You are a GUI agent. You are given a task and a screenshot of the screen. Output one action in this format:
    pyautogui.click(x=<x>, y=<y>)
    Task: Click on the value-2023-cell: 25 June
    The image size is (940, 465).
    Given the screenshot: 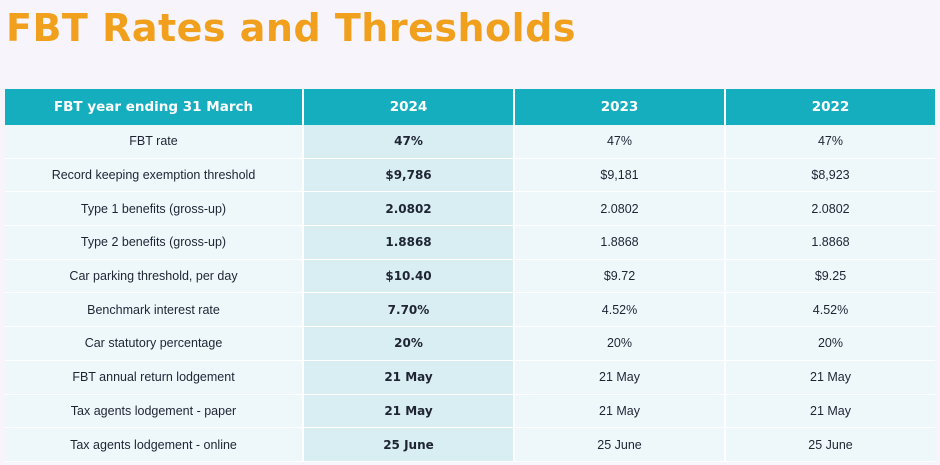 What is the action you would take?
    pyautogui.click(x=619, y=444)
    